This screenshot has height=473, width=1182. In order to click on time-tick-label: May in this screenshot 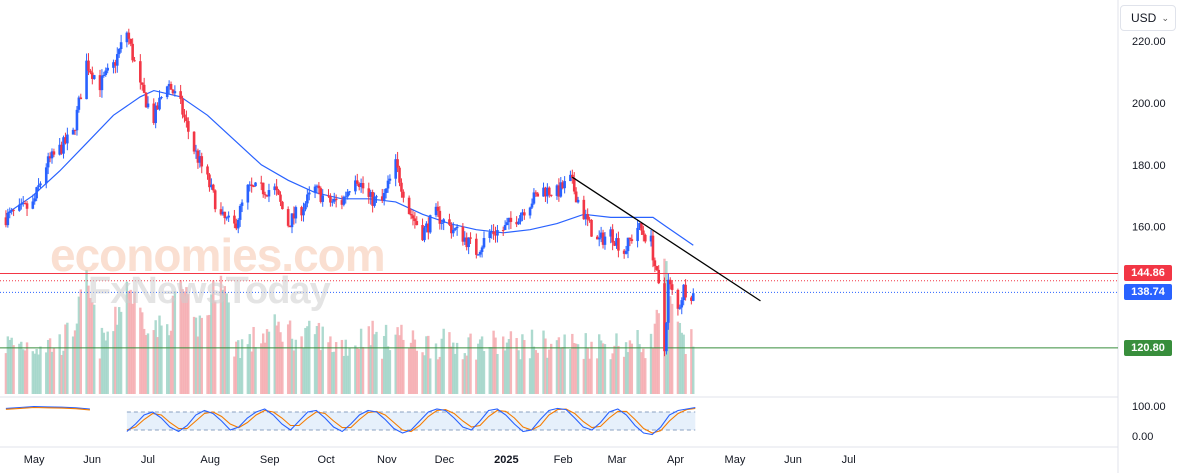, I will do `click(34, 460)`.